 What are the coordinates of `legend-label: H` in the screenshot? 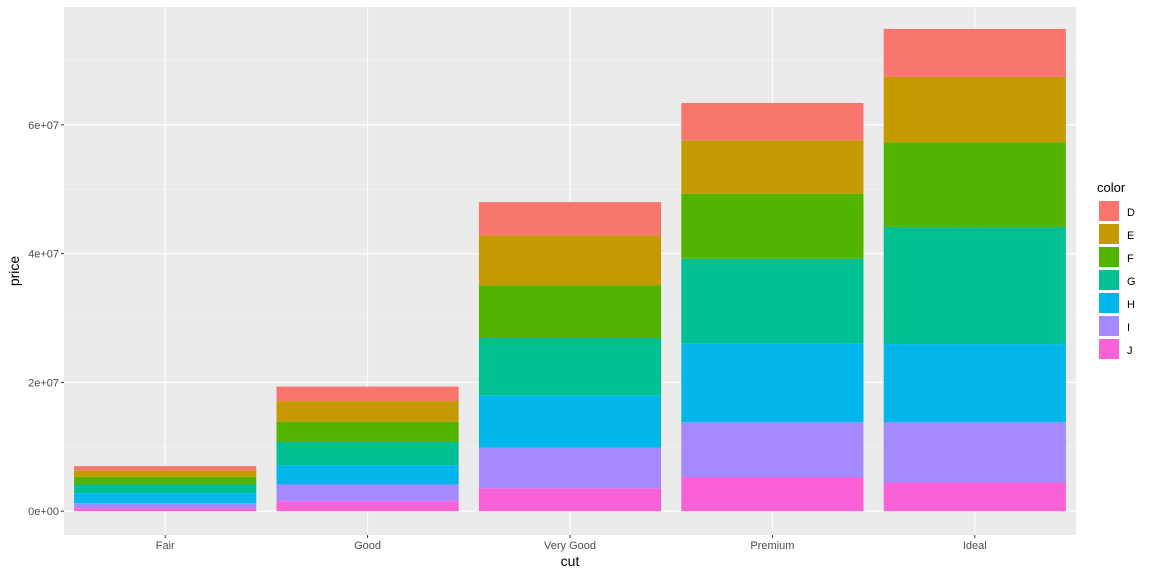 It's located at (1131, 305).